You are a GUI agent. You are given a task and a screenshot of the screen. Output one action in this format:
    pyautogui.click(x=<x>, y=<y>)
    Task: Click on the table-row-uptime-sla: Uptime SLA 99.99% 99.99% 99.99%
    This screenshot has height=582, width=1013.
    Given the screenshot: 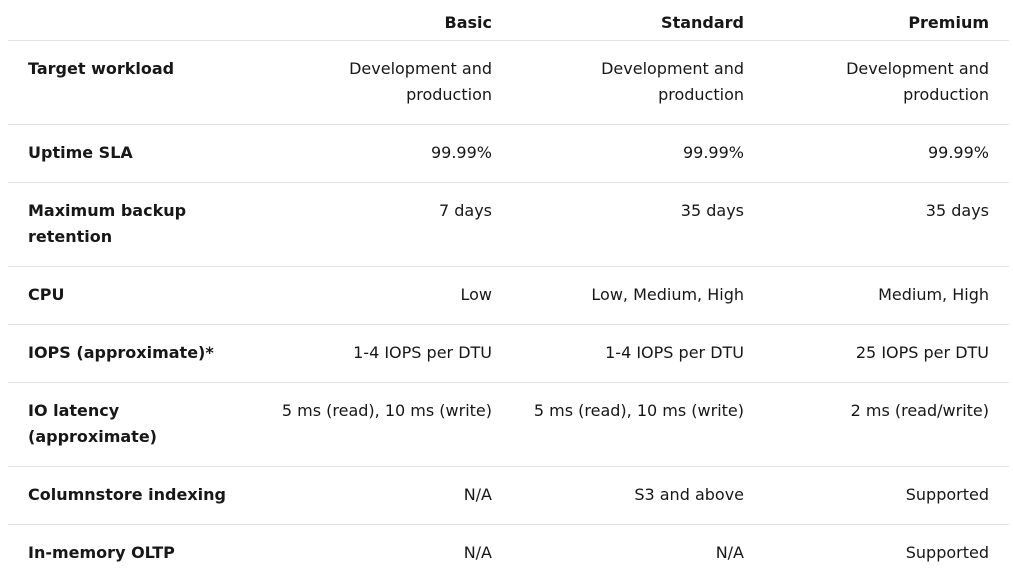 What is the action you would take?
    pyautogui.click(x=508, y=153)
    